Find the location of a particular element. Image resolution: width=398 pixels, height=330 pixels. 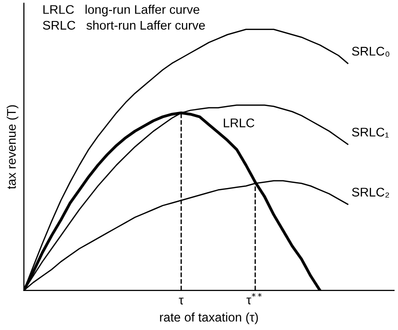

y-axis-title: tax revenue (T) is located at coordinates (12, 147).